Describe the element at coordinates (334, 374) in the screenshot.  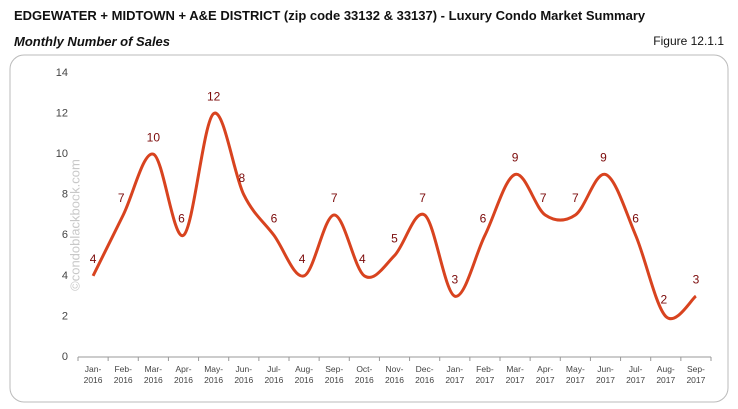
I see `x-tick-label: Sep-2016` at that location.